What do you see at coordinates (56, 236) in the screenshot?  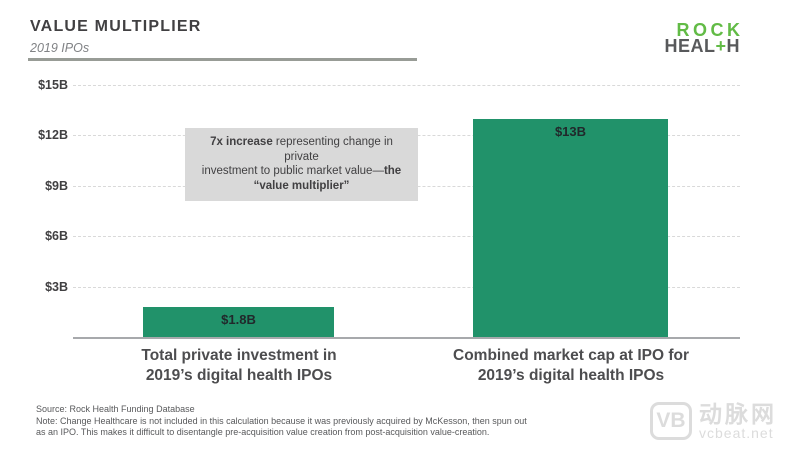 I see `y-axis-tick-label: $6B` at bounding box center [56, 236].